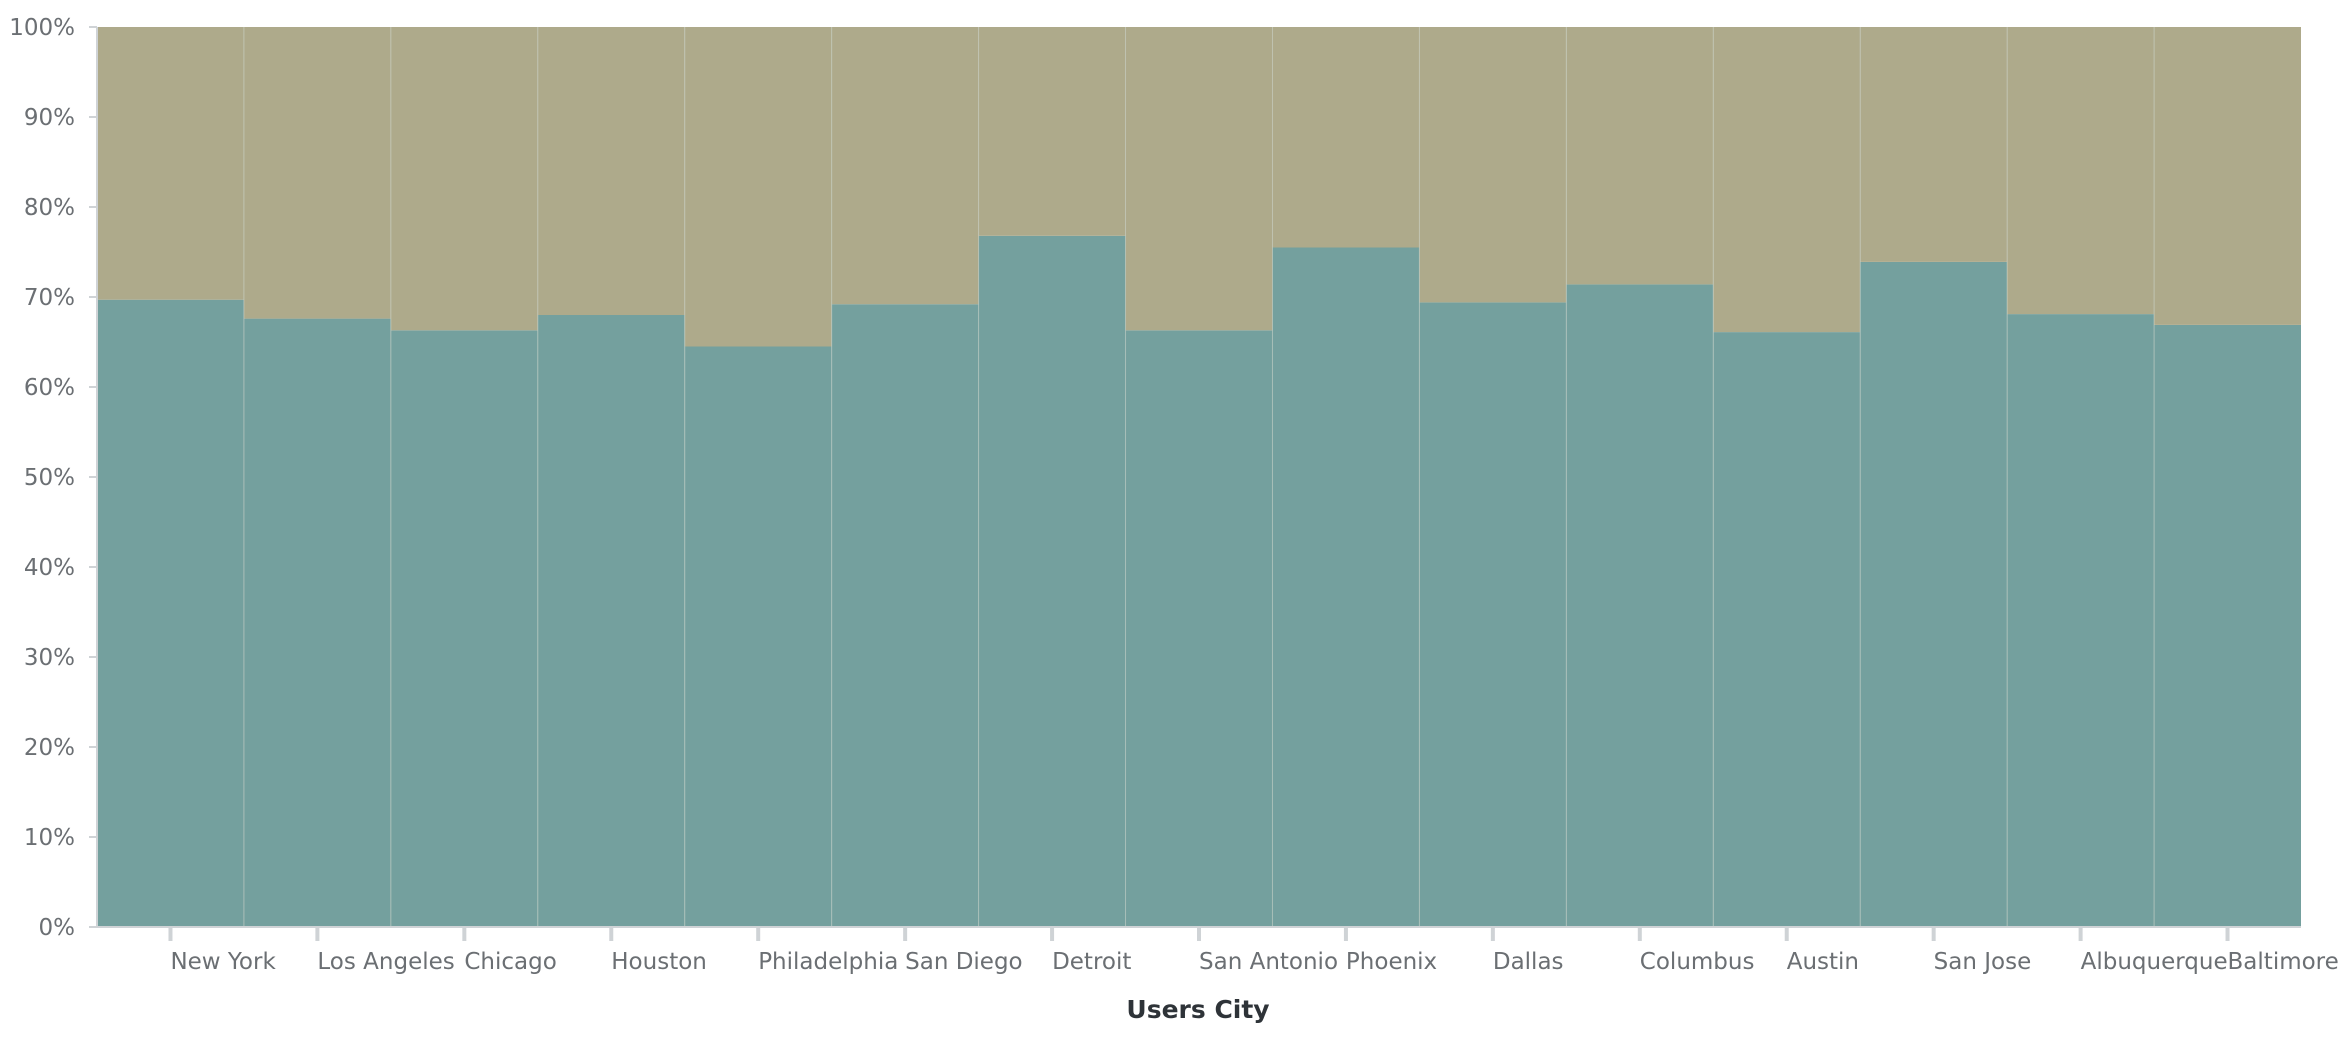 The height and width of the screenshot is (1050, 2338). Describe the element at coordinates (49, 298) in the screenshot. I see `y-tick-label: 70%` at that location.